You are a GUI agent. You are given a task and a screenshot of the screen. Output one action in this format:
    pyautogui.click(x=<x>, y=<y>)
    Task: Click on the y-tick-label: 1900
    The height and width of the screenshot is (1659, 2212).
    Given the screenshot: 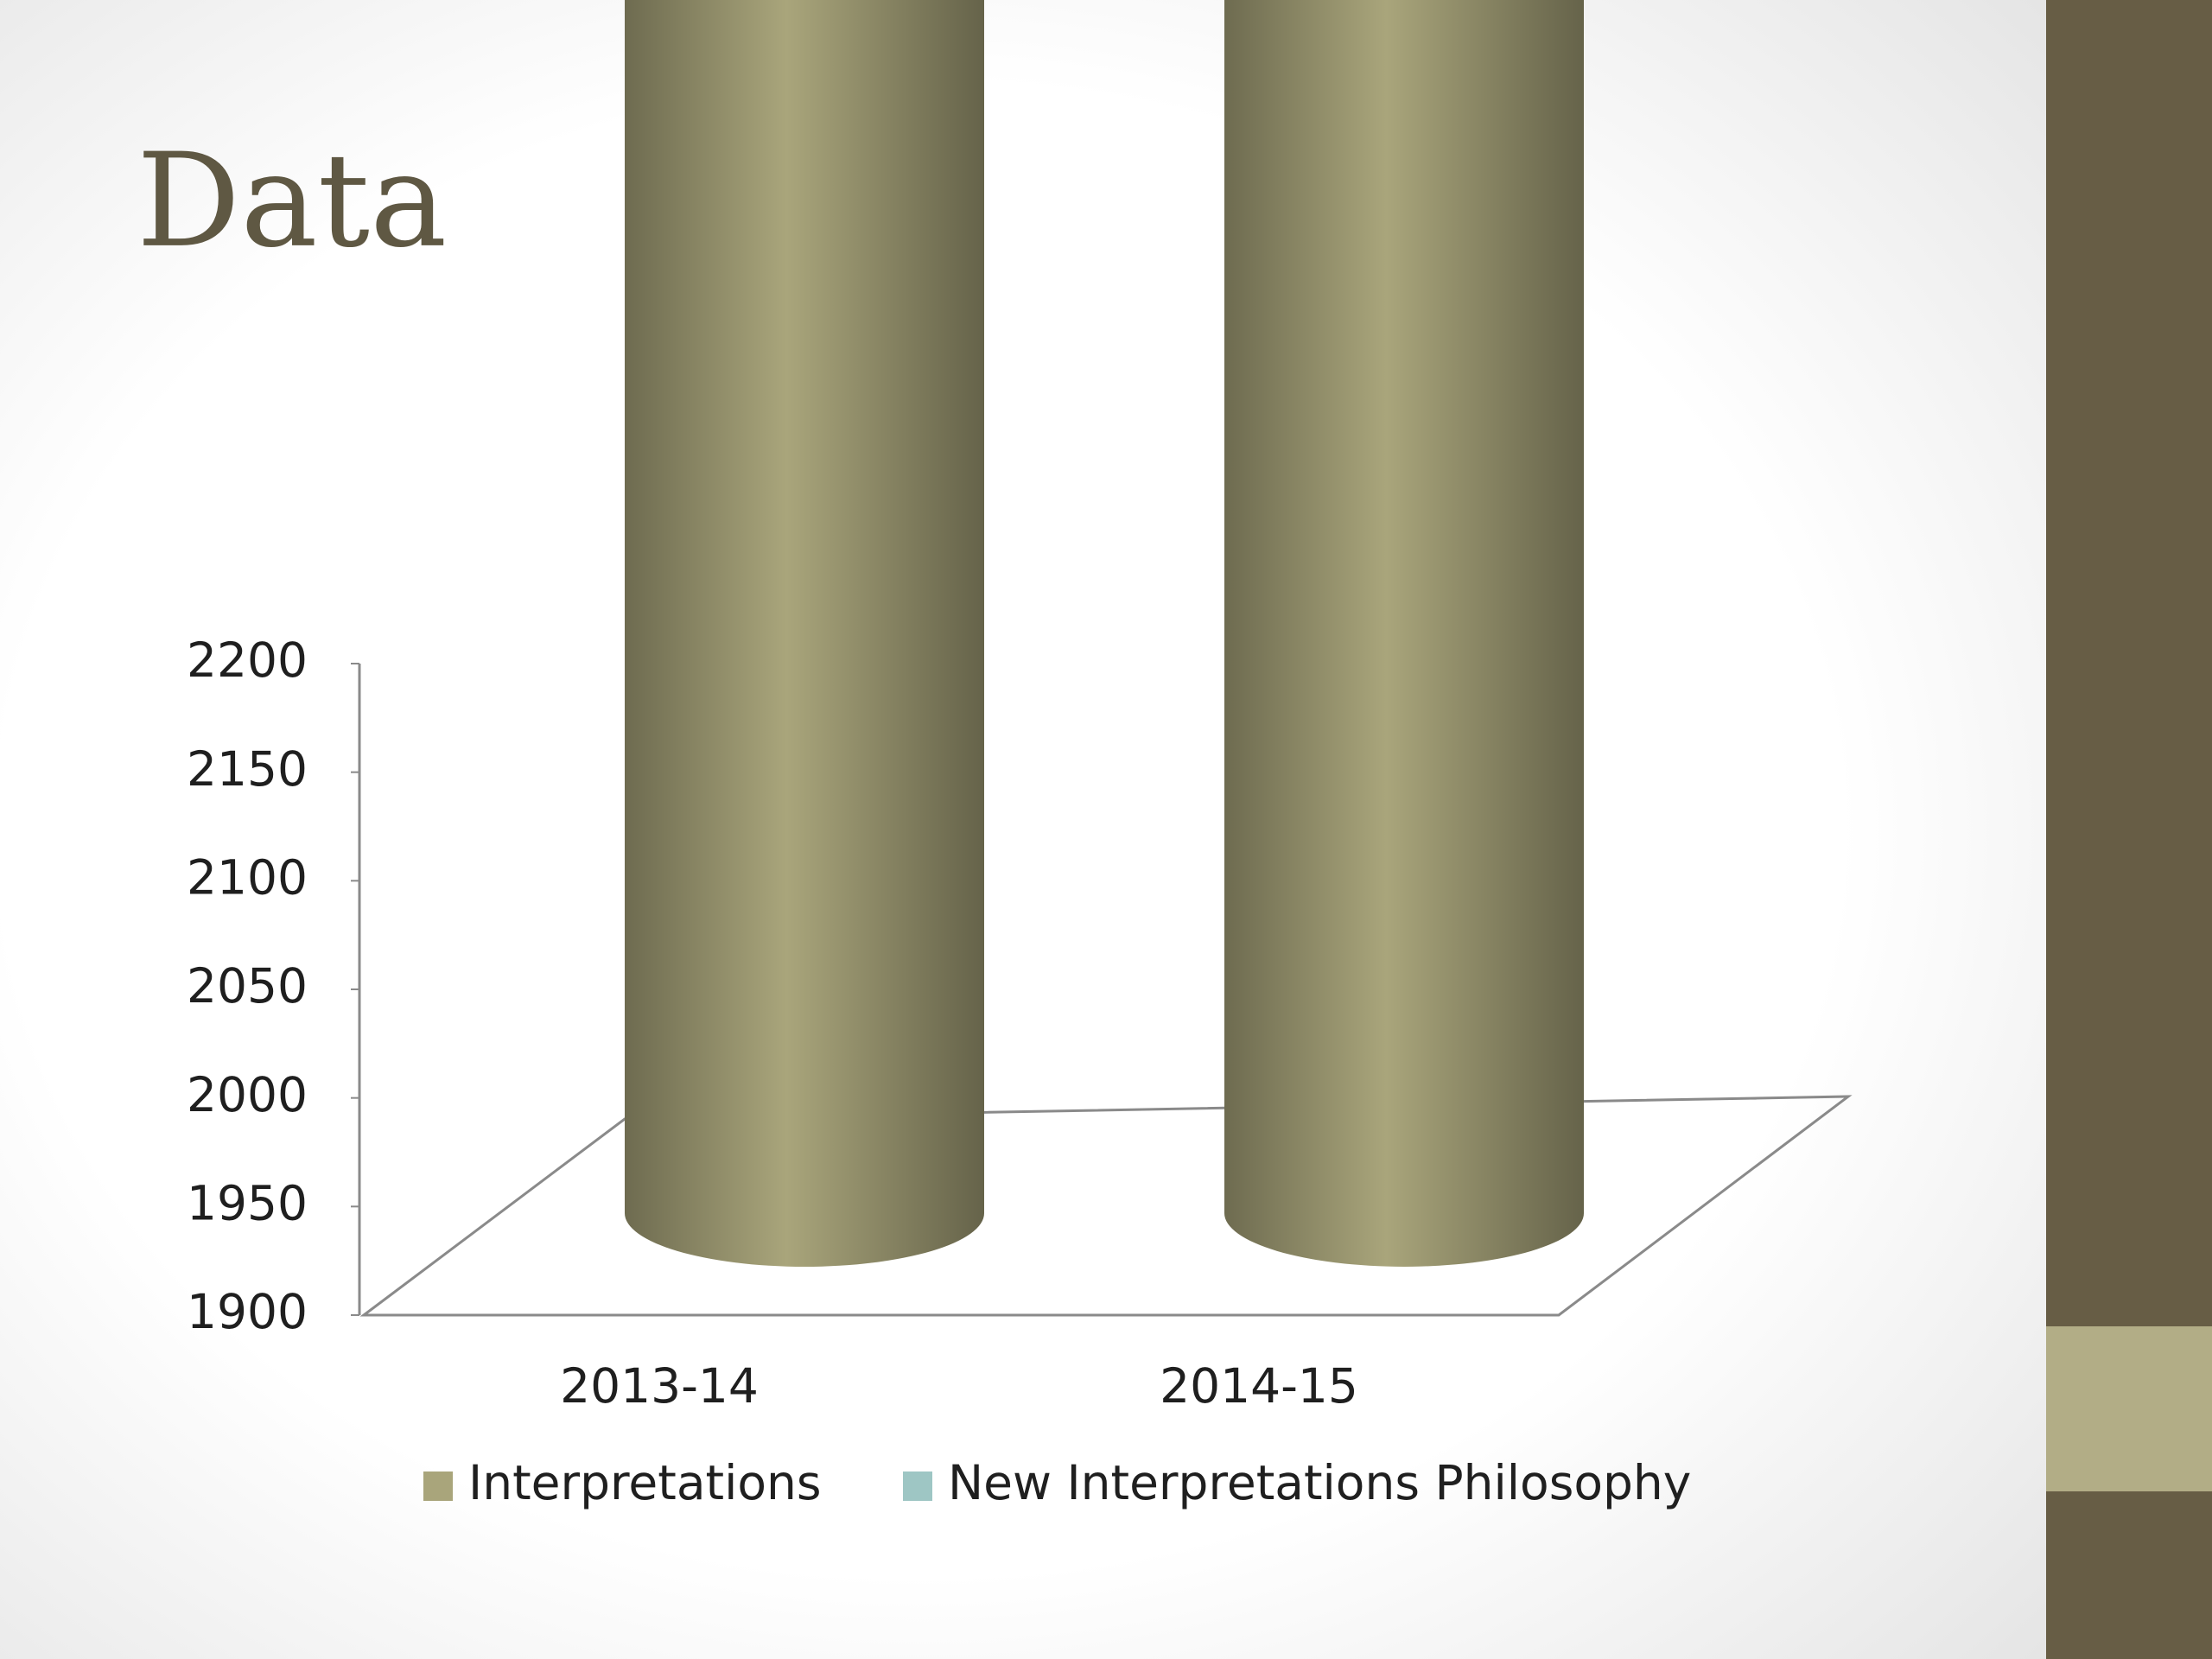 What is the action you would take?
    pyautogui.click(x=247, y=1311)
    